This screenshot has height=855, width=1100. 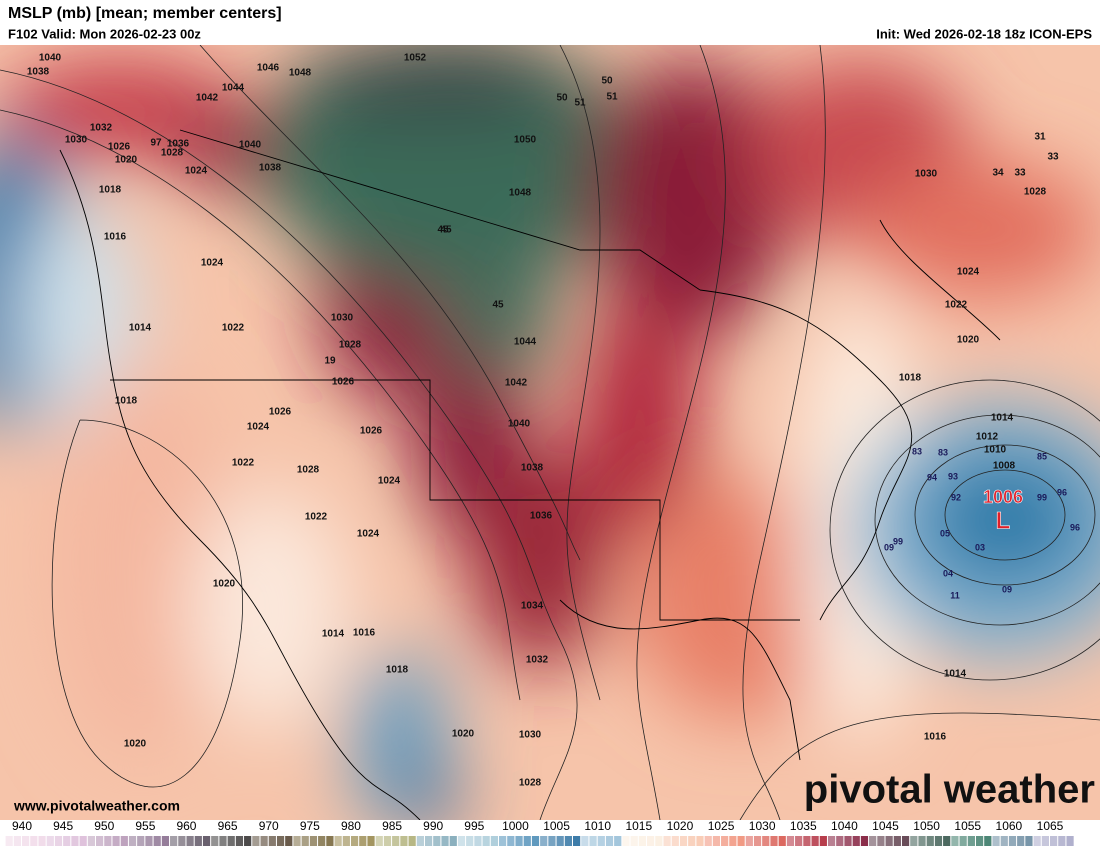 What do you see at coordinates (984, 33) in the screenshot?
I see `init-time: Init: Wed 2026-02-18 18z ICON-EPS` at bounding box center [984, 33].